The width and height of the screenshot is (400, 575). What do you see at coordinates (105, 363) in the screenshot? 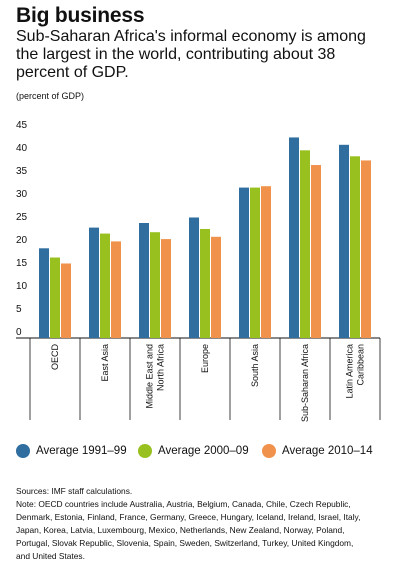
I see `category-label: East Asia` at bounding box center [105, 363].